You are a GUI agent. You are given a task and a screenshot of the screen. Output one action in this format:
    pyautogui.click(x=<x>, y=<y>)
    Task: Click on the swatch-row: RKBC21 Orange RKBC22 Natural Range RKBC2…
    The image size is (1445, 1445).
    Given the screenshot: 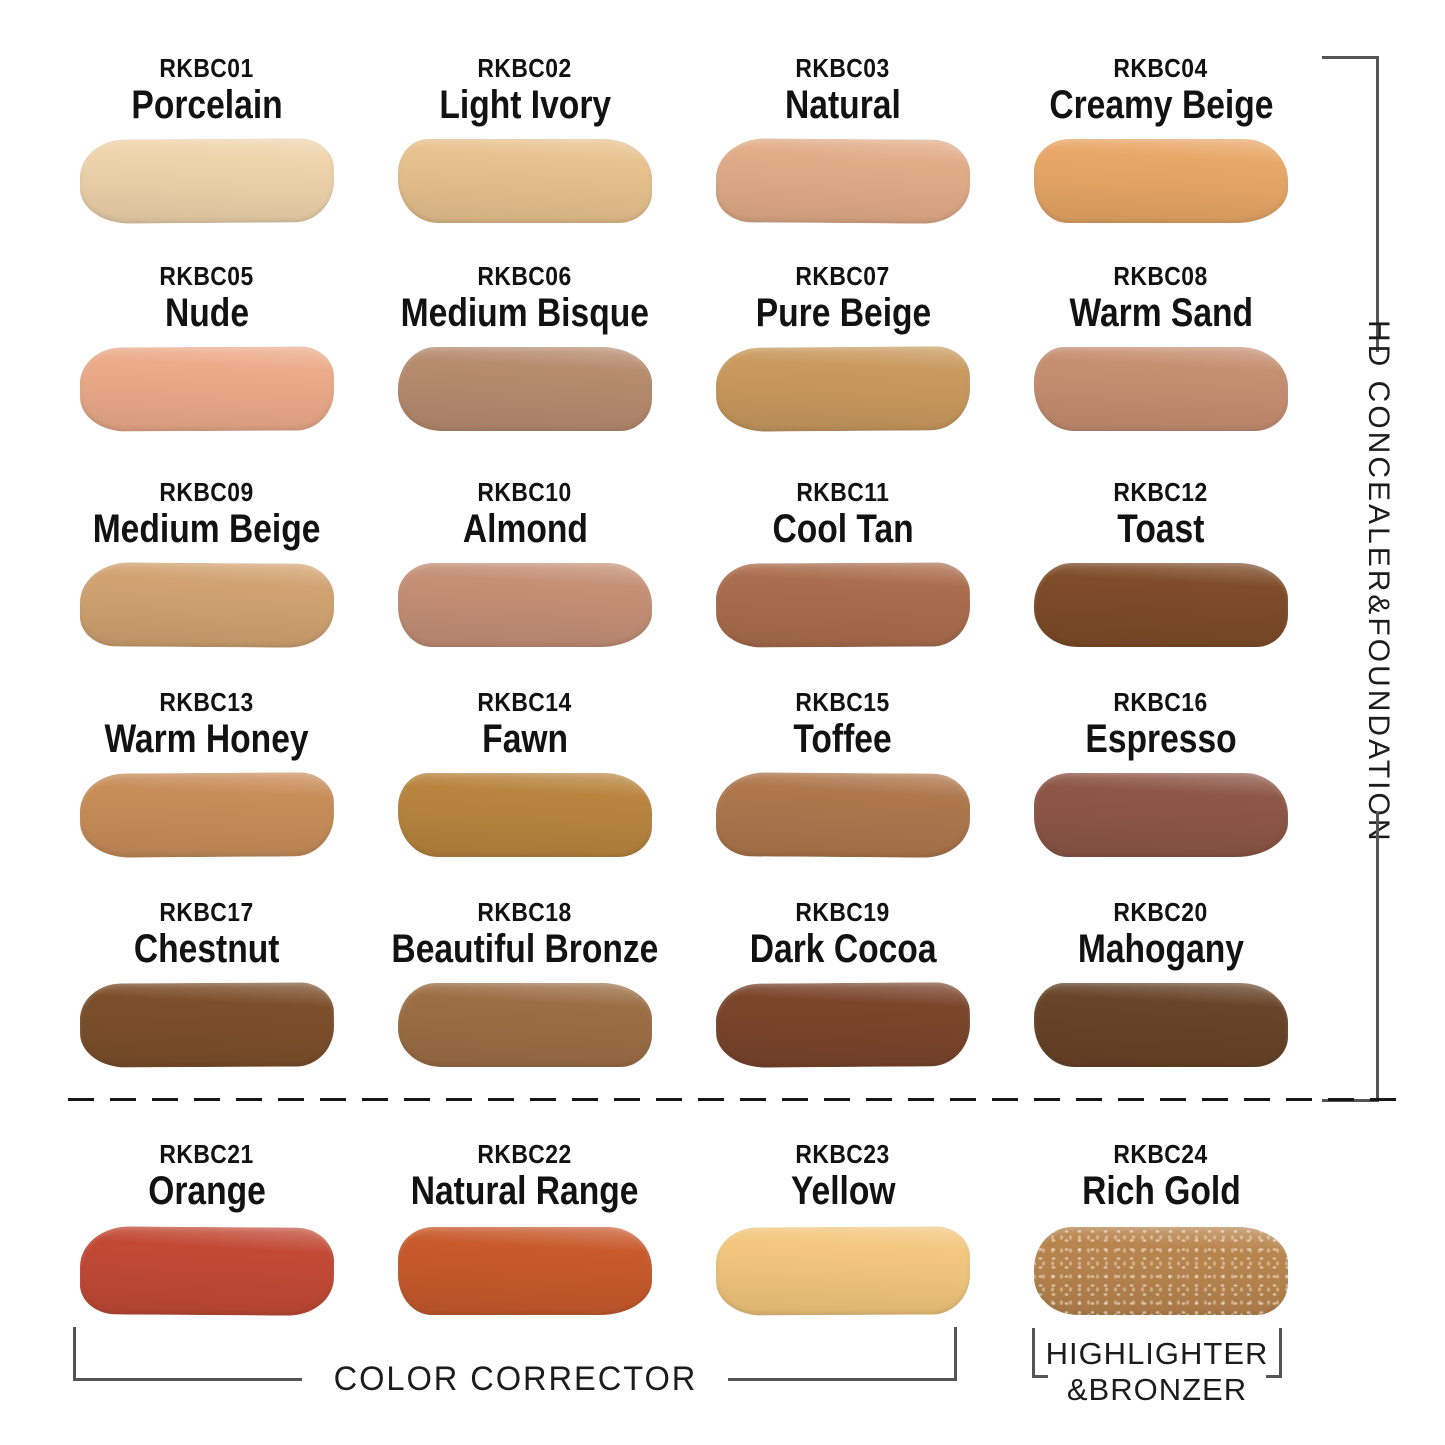 What is the action you would take?
    pyautogui.click(x=684, y=1227)
    